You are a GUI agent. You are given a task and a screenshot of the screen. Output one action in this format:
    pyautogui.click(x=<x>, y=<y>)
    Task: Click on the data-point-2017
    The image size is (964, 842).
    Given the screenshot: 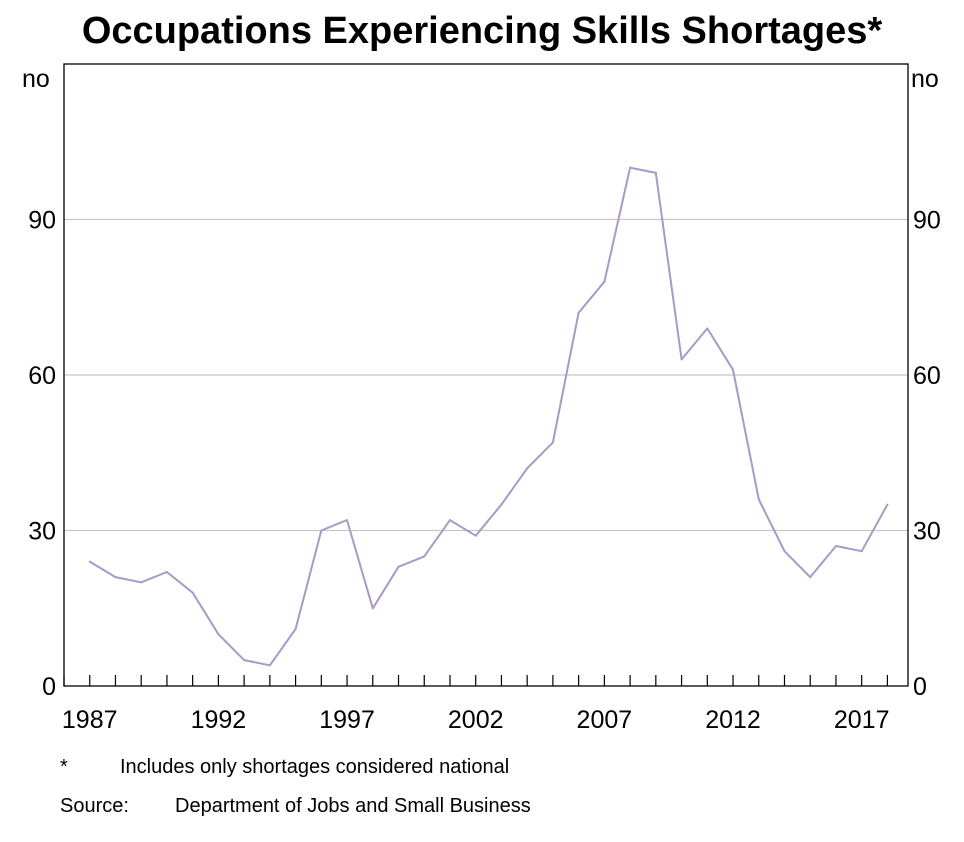 What is the action you would take?
    pyautogui.click(x=861, y=551)
    